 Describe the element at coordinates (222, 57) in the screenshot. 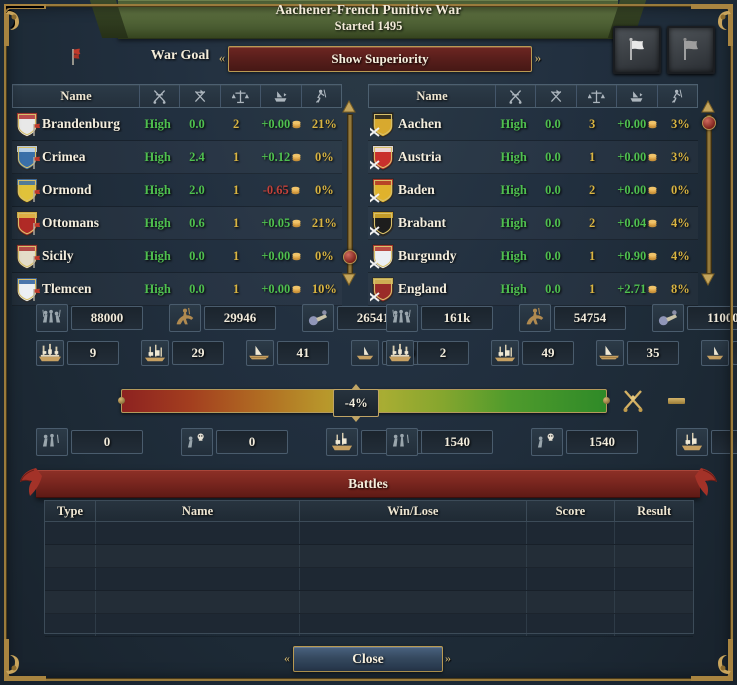

I see `war-goal-prev-arrow: «` at that location.